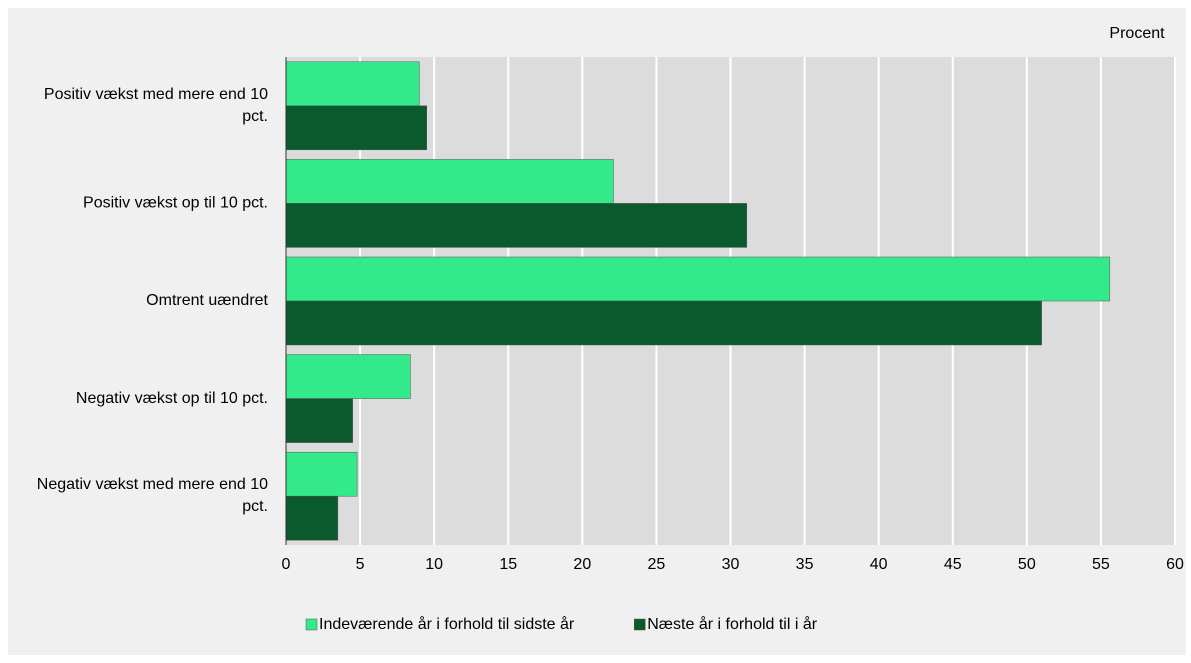 This screenshot has height=663, width=1191. What do you see at coordinates (175, 203) in the screenshot?
I see `y-tick-label: Positiv vækst op til 10 pct.` at bounding box center [175, 203].